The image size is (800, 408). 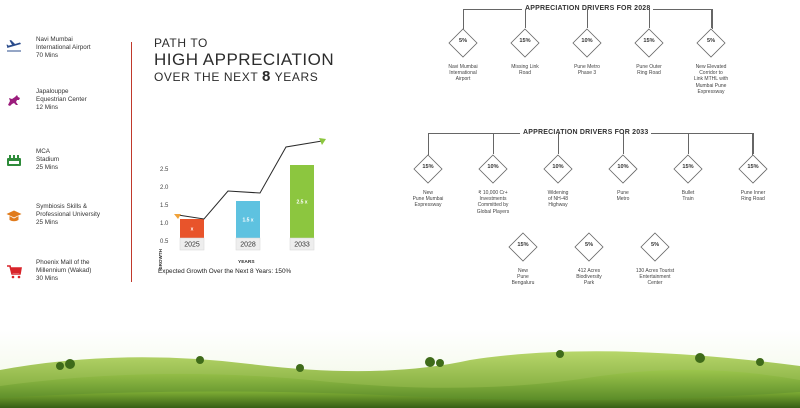 I want to click on graduation-cap-icon, so click(x=14, y=216).